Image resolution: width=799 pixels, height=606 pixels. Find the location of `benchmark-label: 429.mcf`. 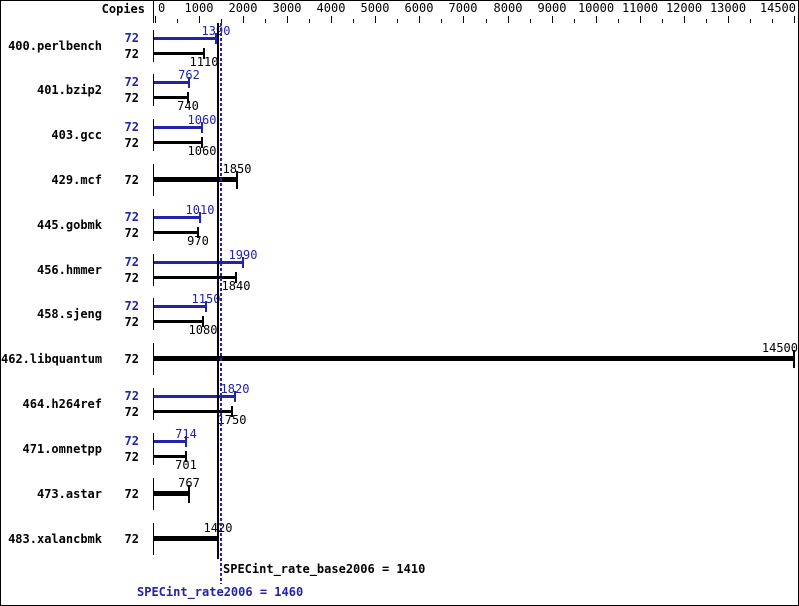

benchmark-label: 429.mcf is located at coordinates (76, 180).